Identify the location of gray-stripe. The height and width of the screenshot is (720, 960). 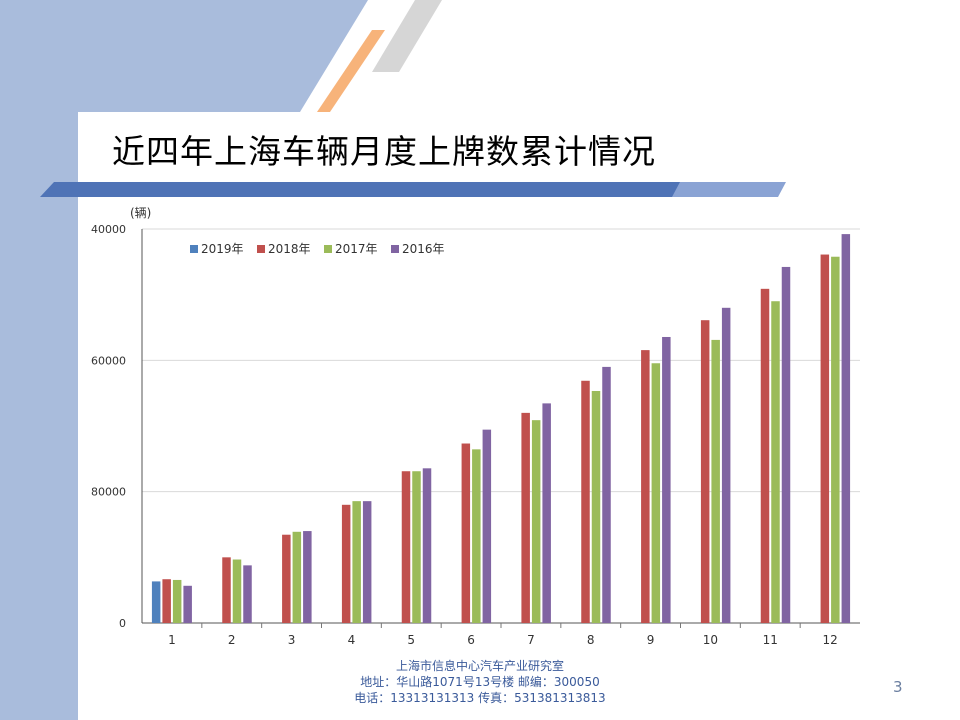
(407, 36).